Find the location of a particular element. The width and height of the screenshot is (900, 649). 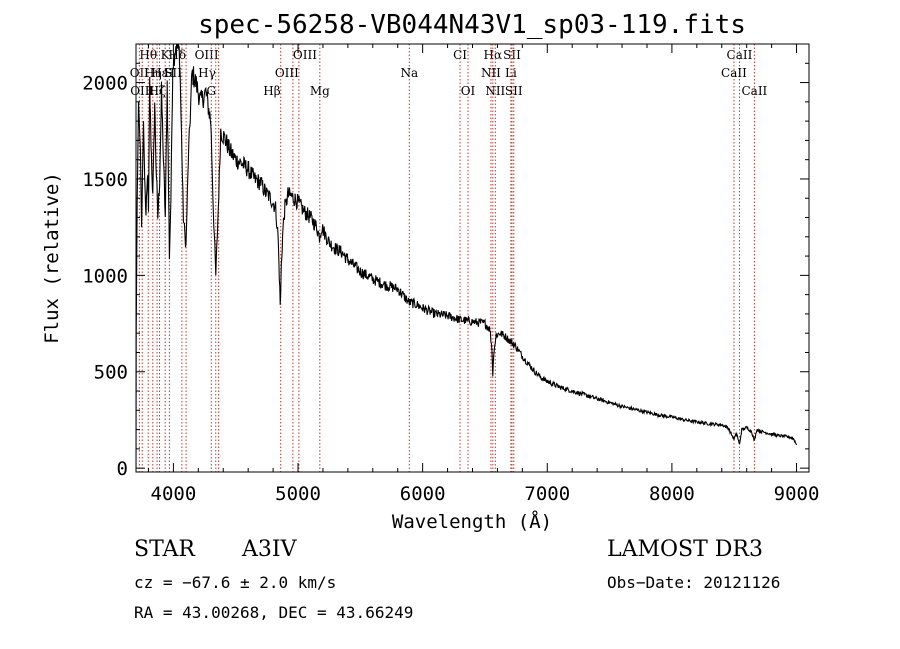

line-label-23: Hβ is located at coordinates (271, 91).